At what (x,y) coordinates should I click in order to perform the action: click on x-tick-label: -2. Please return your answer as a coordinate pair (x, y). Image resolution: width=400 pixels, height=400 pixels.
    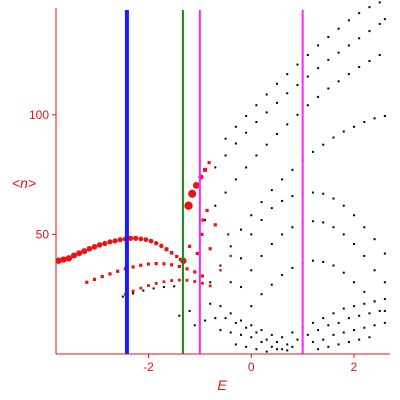
    Looking at the image, I should click on (148, 367).